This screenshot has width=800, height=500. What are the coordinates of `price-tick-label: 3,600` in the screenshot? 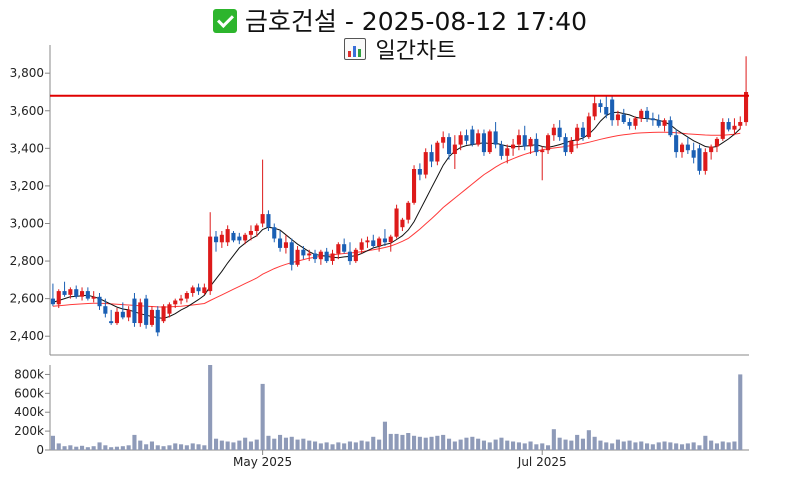 It's located at (27, 111).